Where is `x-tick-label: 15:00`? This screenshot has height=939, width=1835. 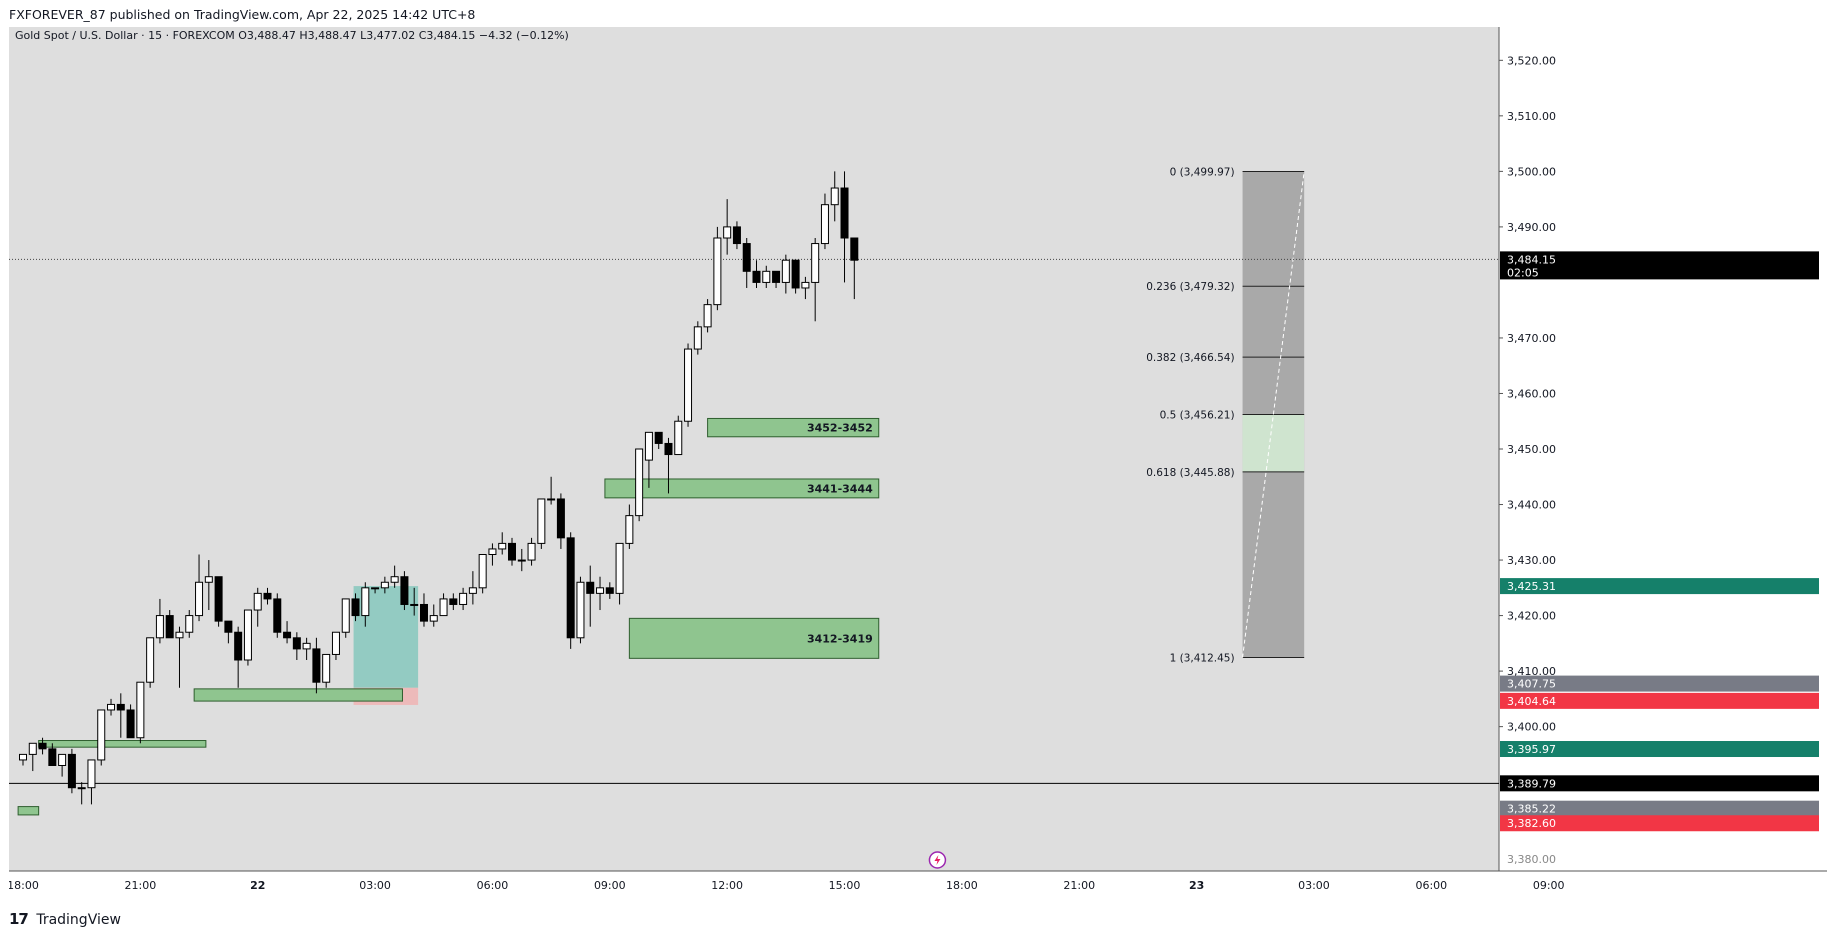 x-tick-label: 15:00 is located at coordinates (845, 885).